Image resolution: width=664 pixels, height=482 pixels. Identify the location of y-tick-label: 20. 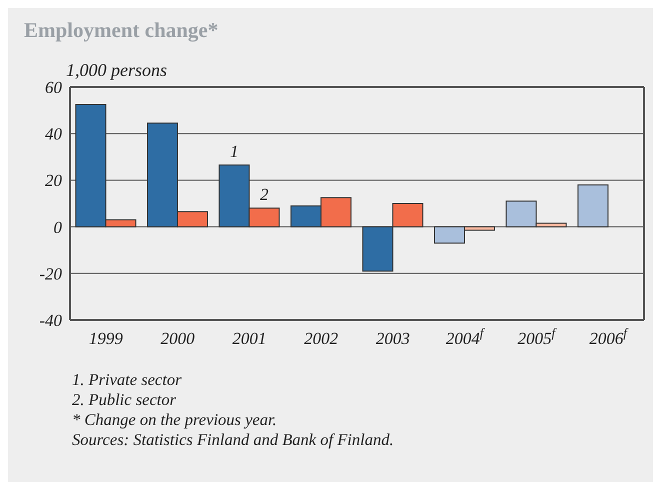
(53, 180).